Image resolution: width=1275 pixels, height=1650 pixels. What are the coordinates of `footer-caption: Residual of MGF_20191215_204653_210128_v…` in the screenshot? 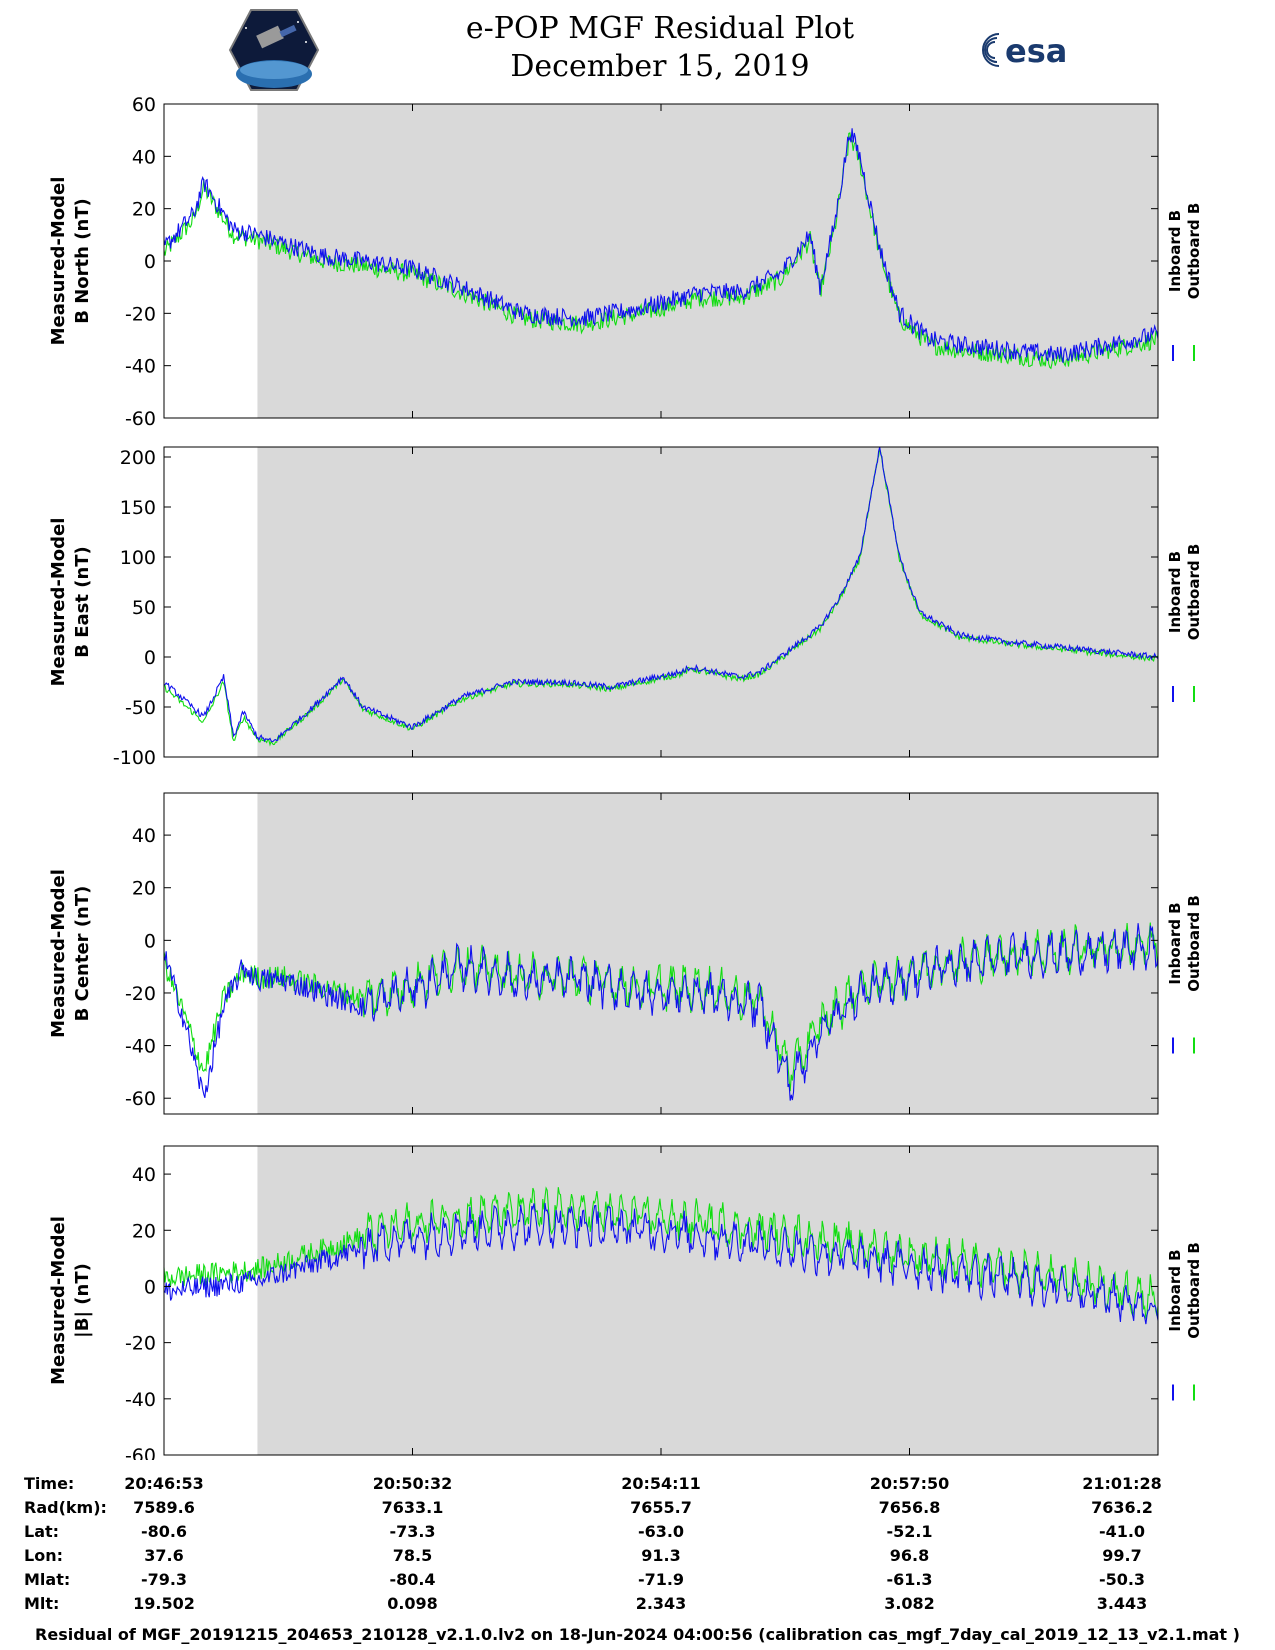 It's located at (637, 1634).